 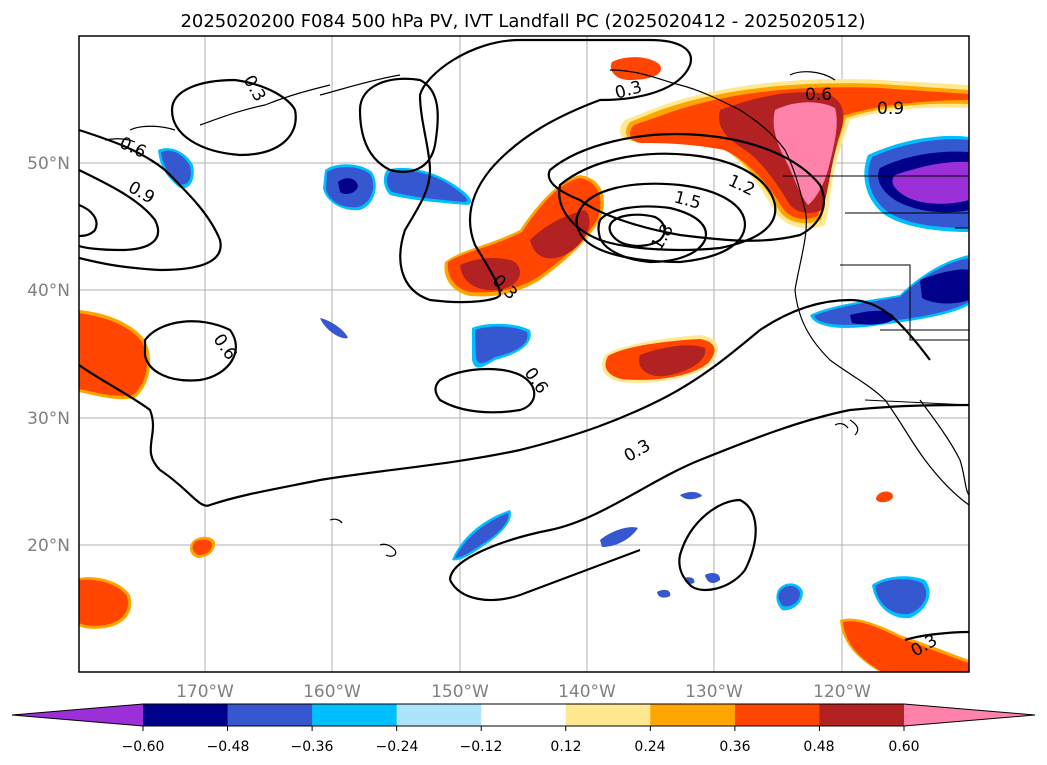 I want to click on contour-0.6-west, so click(x=150, y=200).